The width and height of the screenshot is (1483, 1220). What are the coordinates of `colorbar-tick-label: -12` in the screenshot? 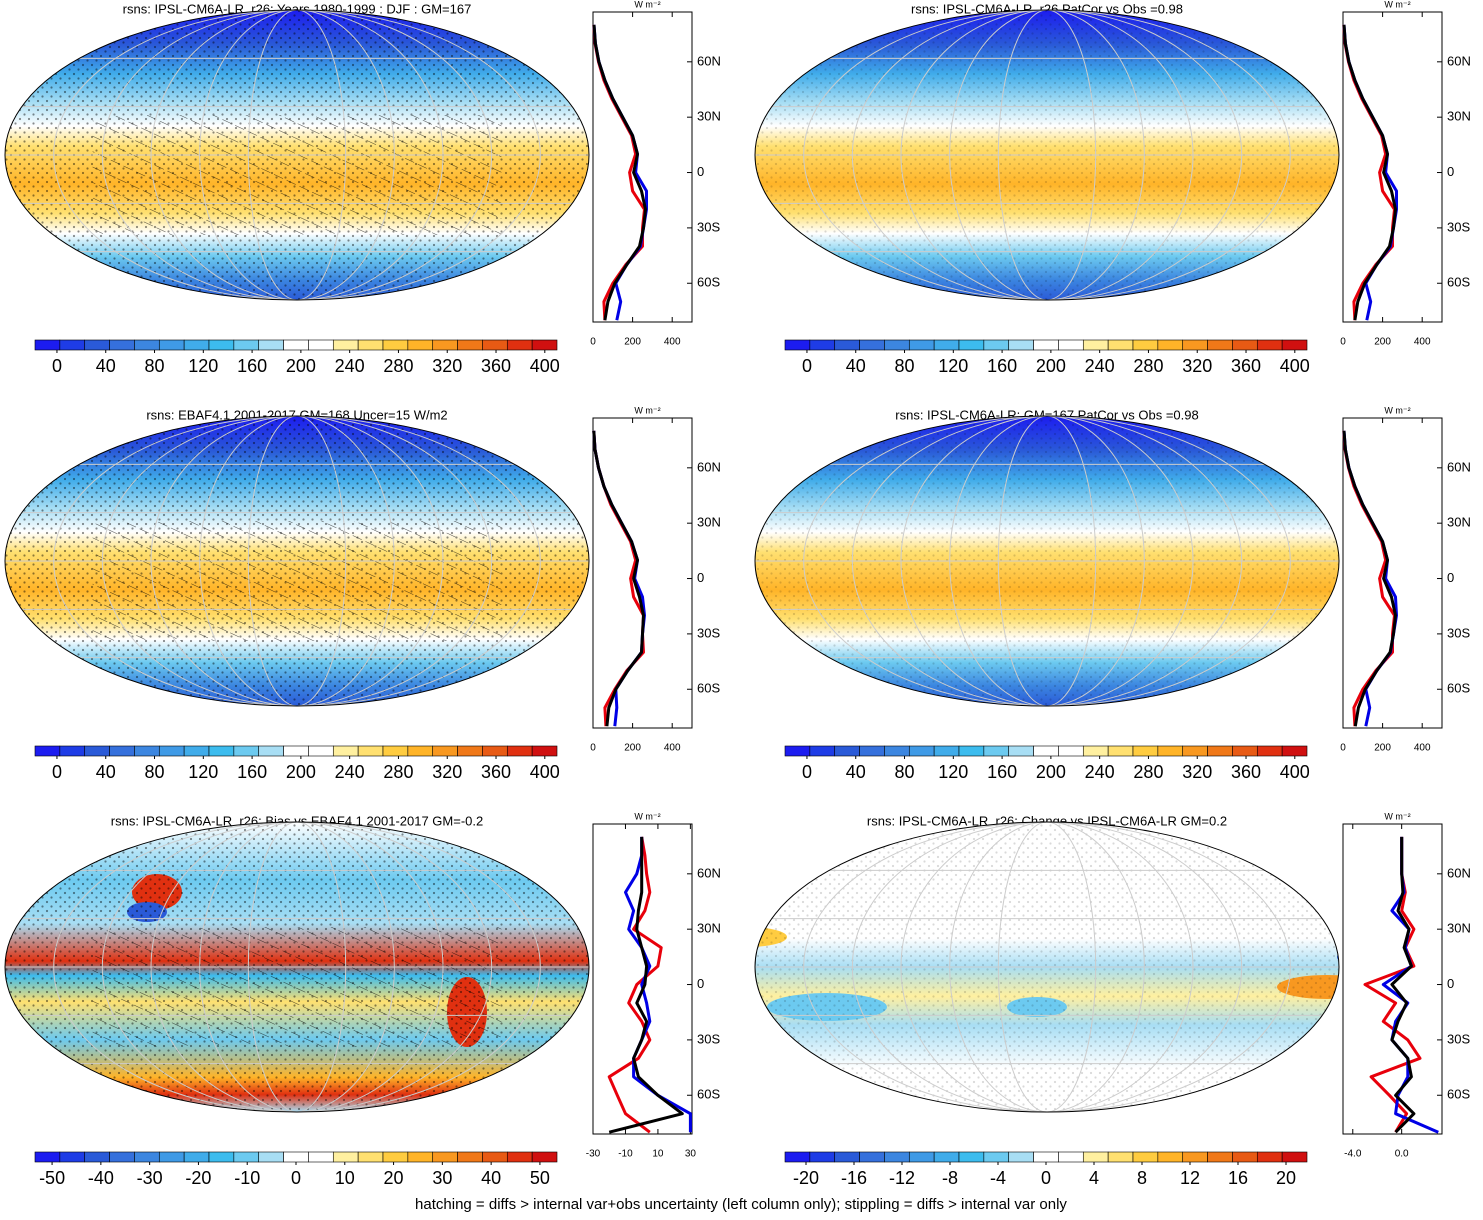 It's located at (902, 1178).